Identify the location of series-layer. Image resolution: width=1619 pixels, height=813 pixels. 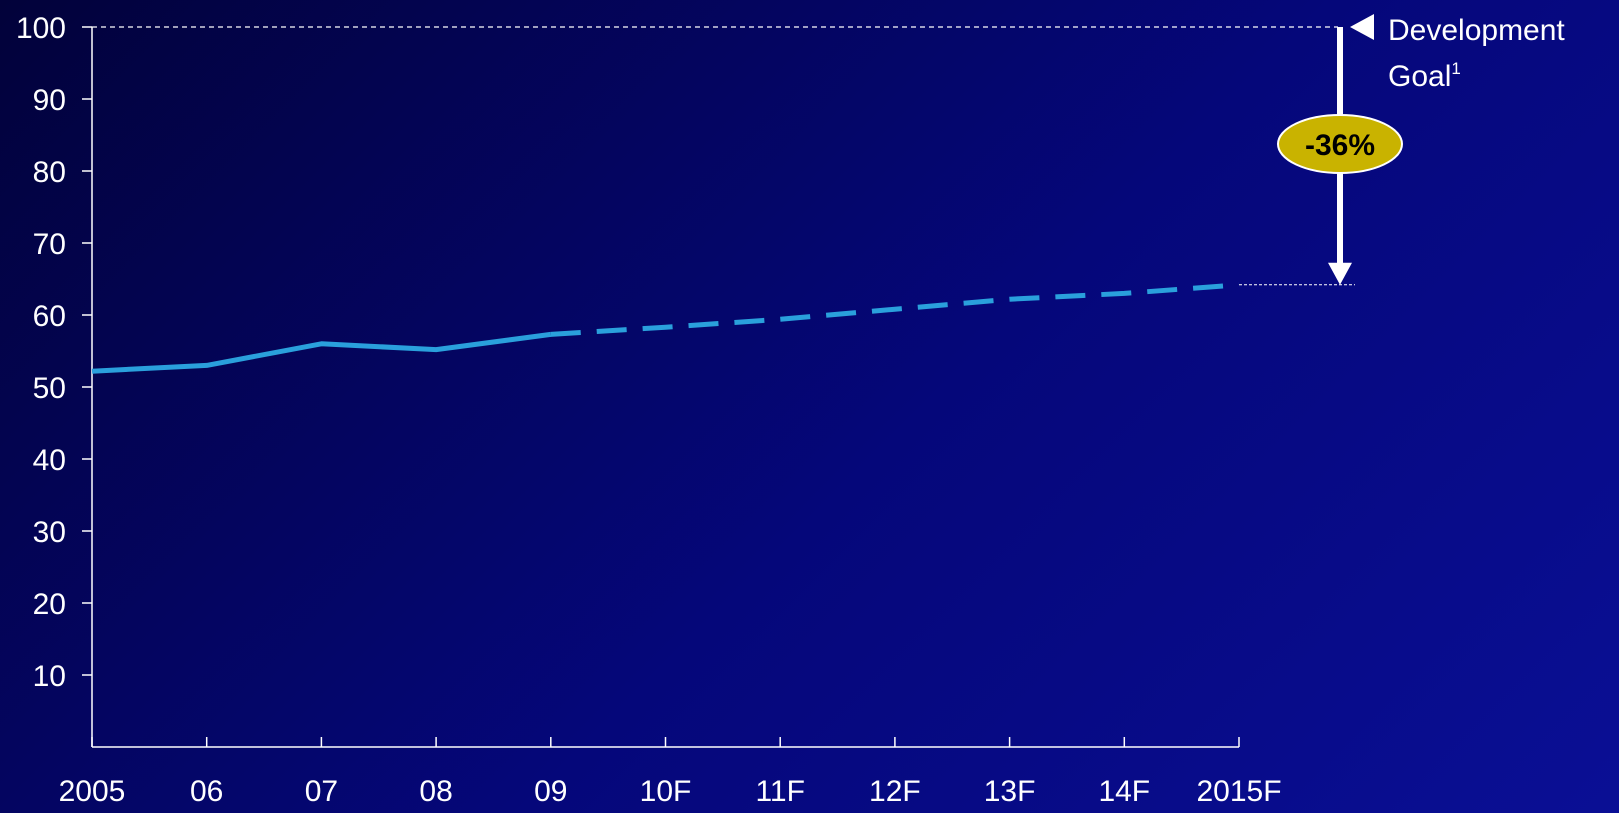
(665, 328).